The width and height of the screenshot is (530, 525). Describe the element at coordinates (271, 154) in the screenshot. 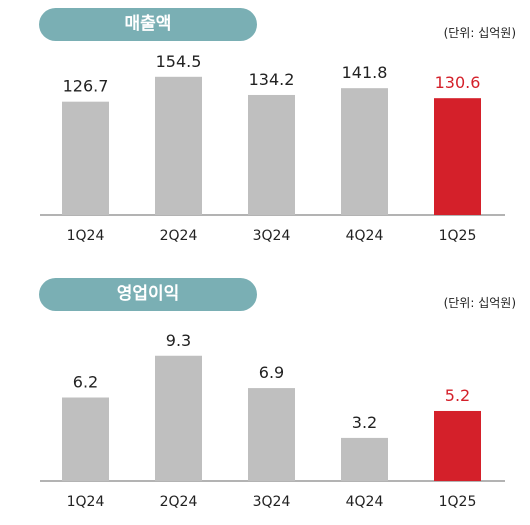

I see `revenue-bar-3Q24` at that location.